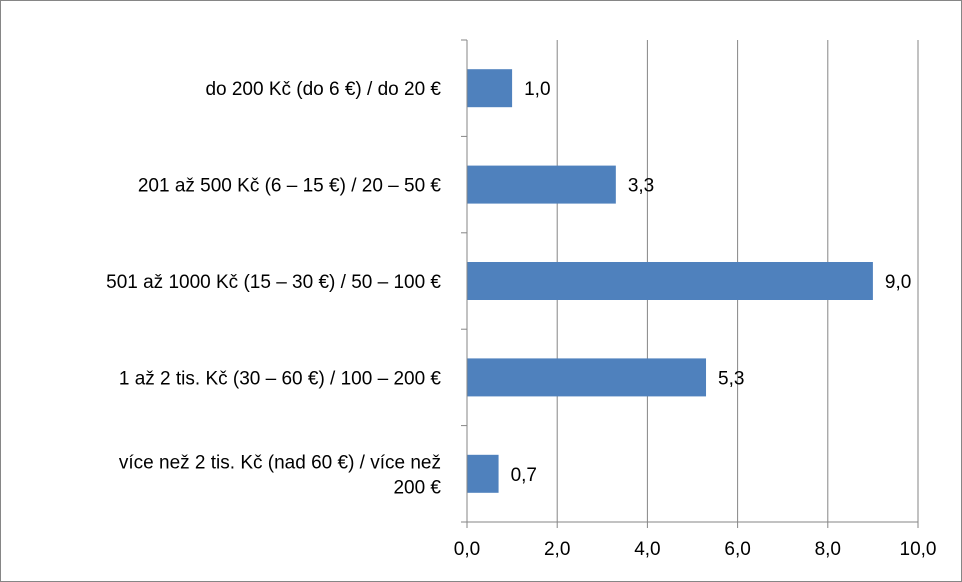 The height and width of the screenshot is (582, 962). I want to click on x-tick-label: 10,0, so click(918, 549).